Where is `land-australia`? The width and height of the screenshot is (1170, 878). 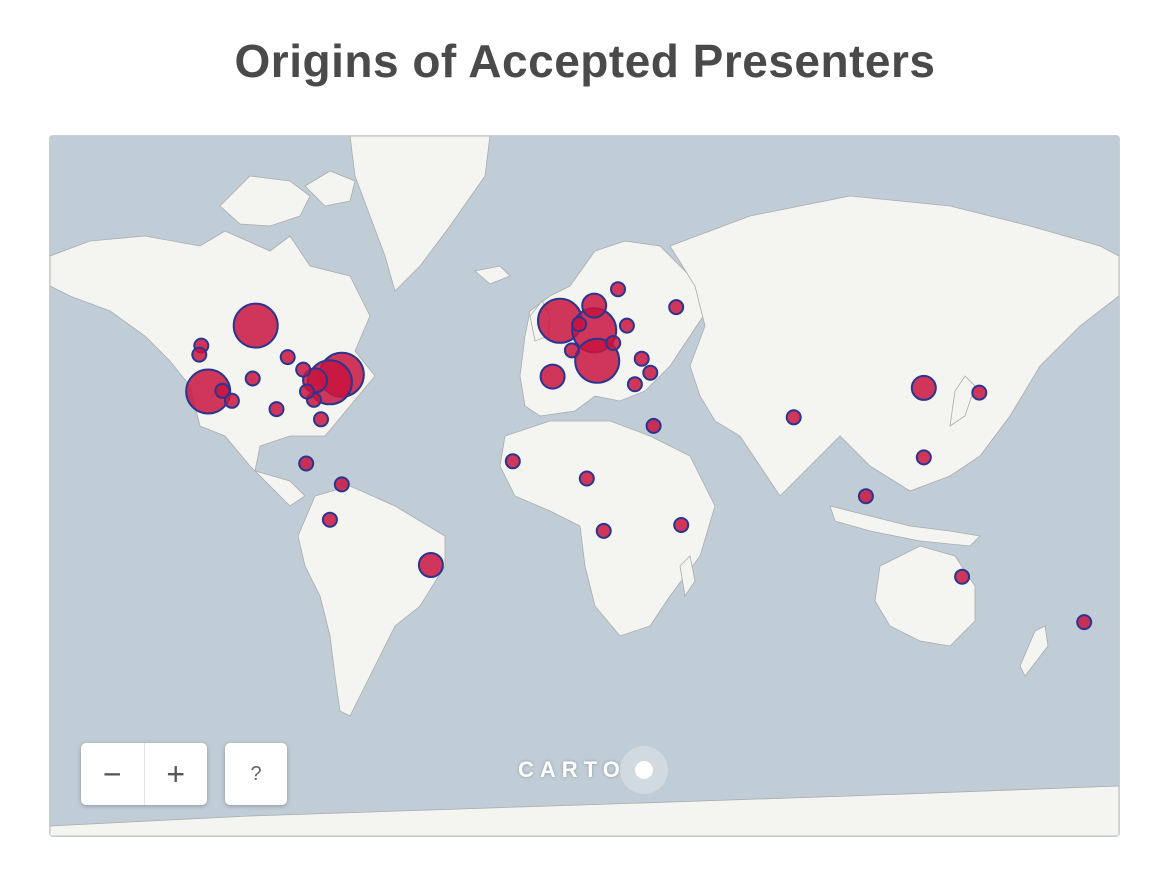 land-australia is located at coordinates (925, 596).